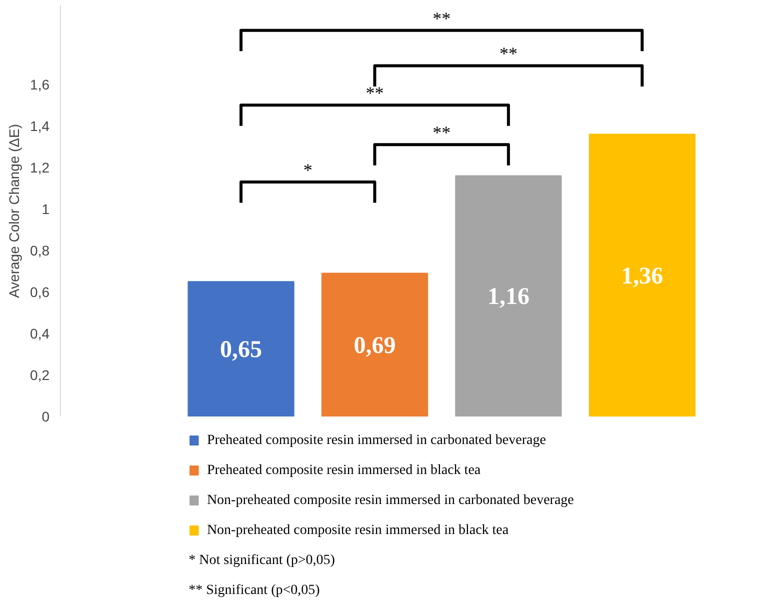 The width and height of the screenshot is (767, 605). What do you see at coordinates (390, 500) in the screenshot?
I see `legend-label: Non-preheated composite resin immersed in carbonated beverage` at bounding box center [390, 500].